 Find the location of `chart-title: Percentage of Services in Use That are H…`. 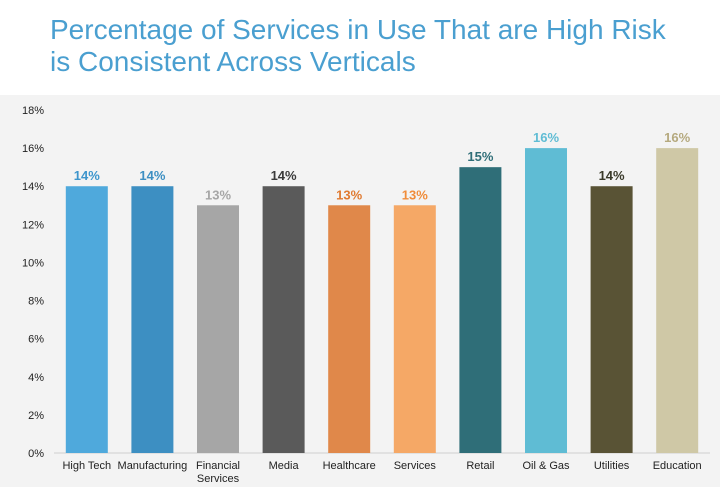

chart-title: Percentage of Services in Use That are H… is located at coordinates (380, 46).